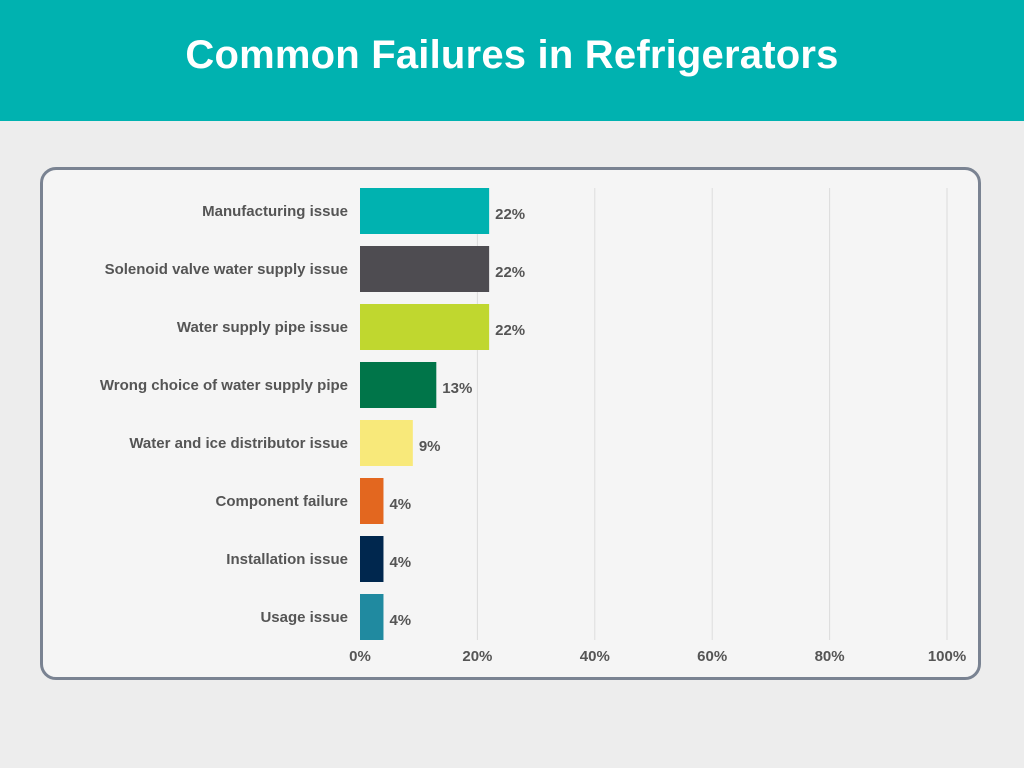 The height and width of the screenshot is (768, 1024). What do you see at coordinates (947, 656) in the screenshot?
I see `x-tick-label: 100%` at bounding box center [947, 656].